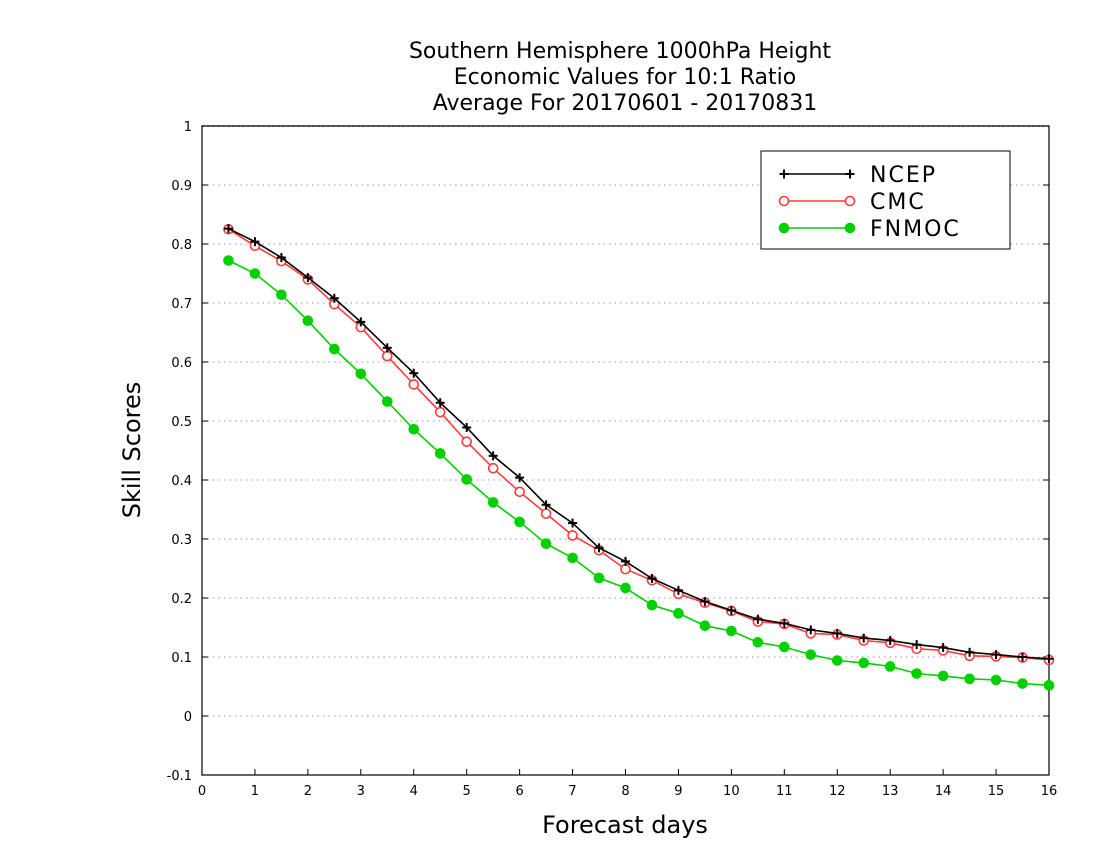 This screenshot has width=1100, height=850. Describe the element at coordinates (620, 51) in the screenshot. I see `chart-title-line-1: Southern Hemisphere 1000hPa Height` at that location.